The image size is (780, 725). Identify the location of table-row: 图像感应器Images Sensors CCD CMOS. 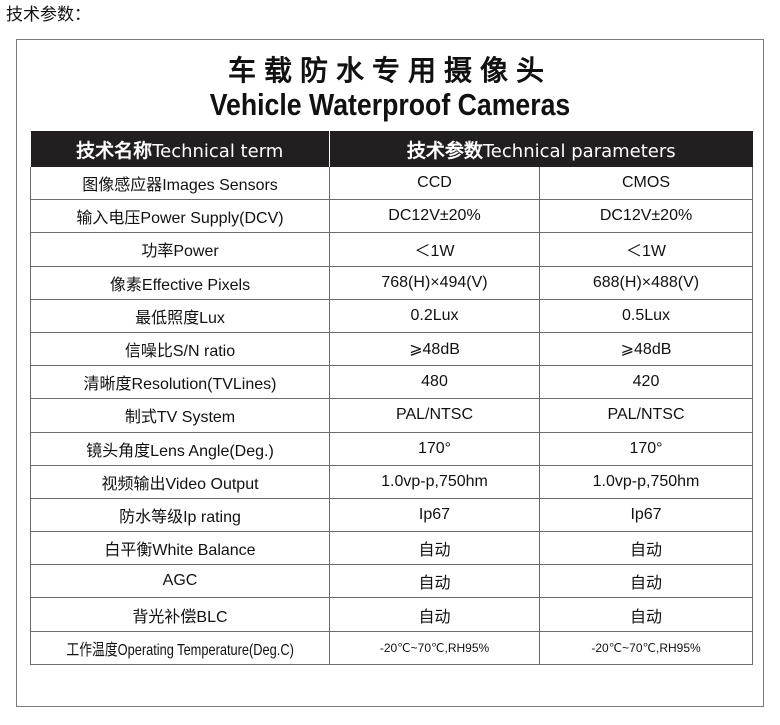
(392, 184).